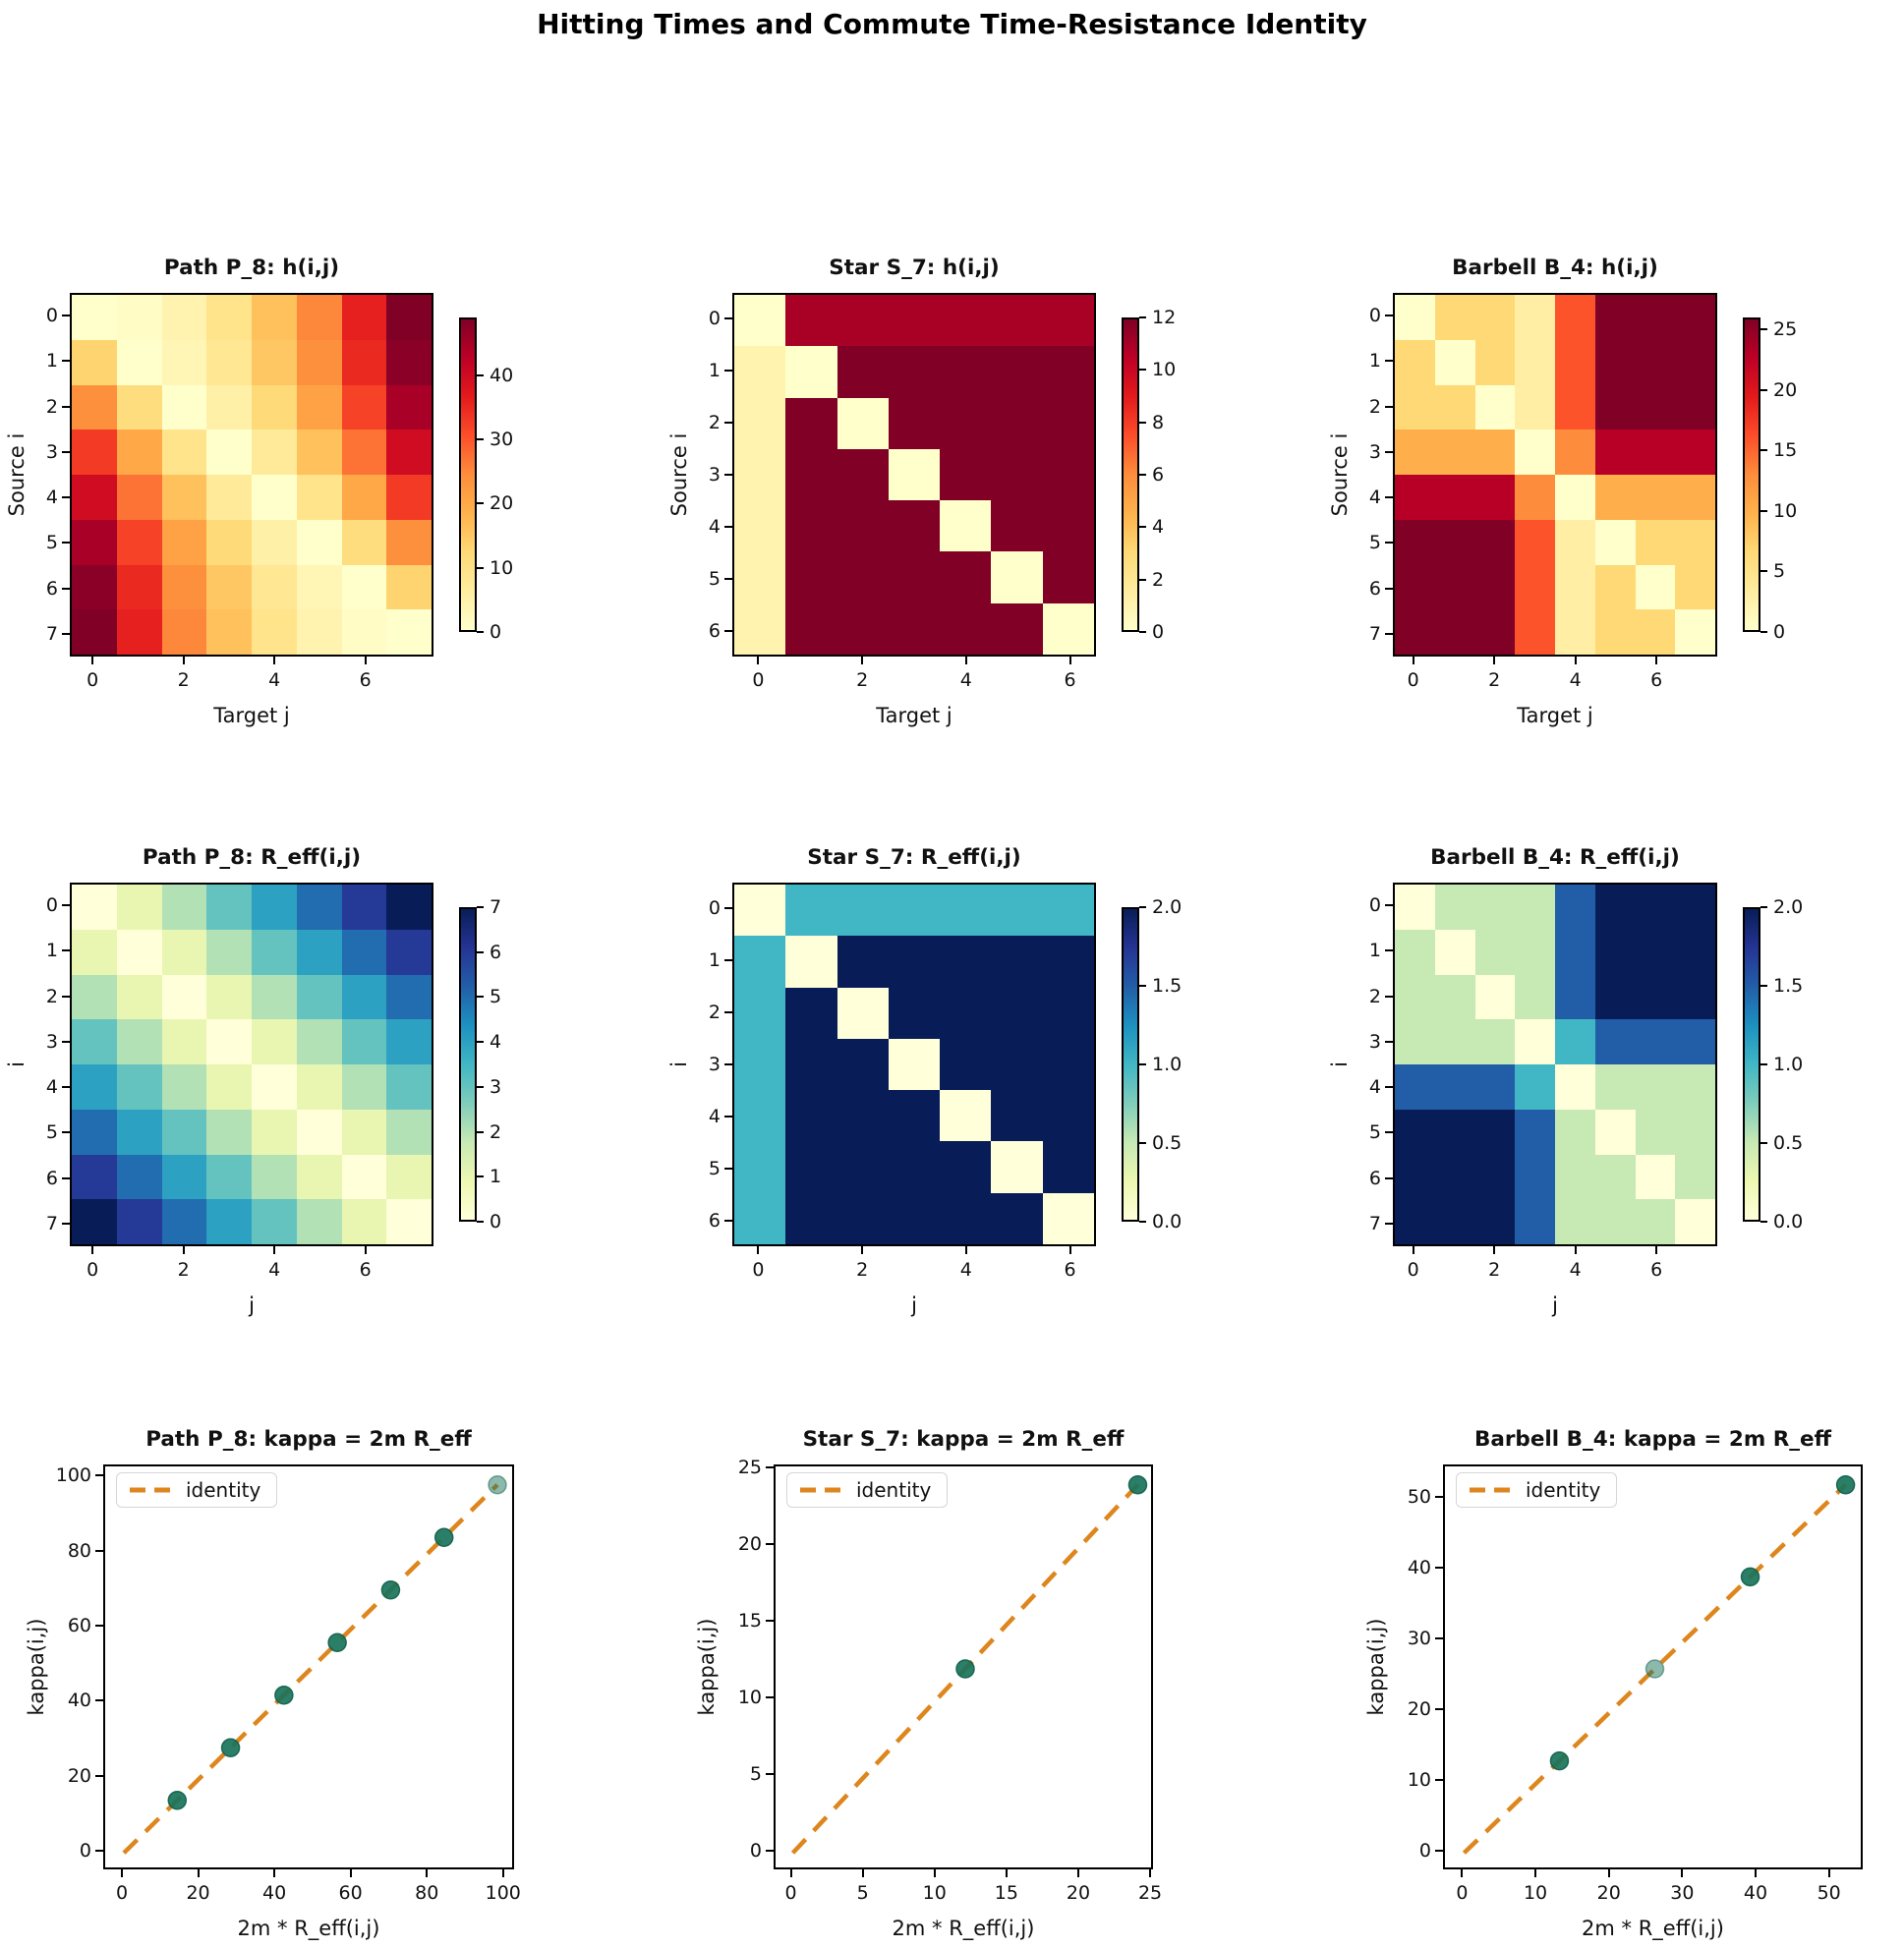  I want to click on y-tick-label: 1, so click(1374, 362).